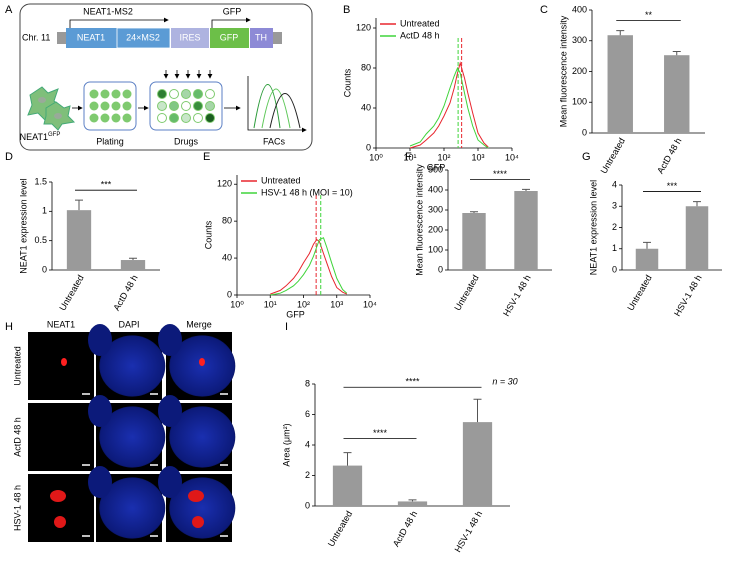 The height and width of the screenshot is (564, 738). Describe the element at coordinates (9, 157) in the screenshot. I see `panel-label: D` at that location.